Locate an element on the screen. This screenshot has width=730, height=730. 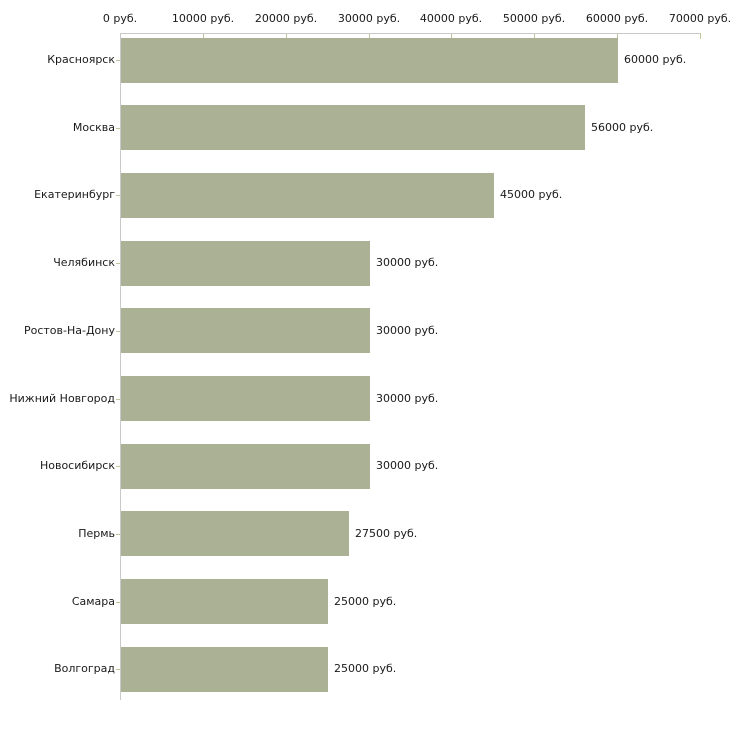
x-axis-tick-label: 40000 руб. is located at coordinates (451, 18).